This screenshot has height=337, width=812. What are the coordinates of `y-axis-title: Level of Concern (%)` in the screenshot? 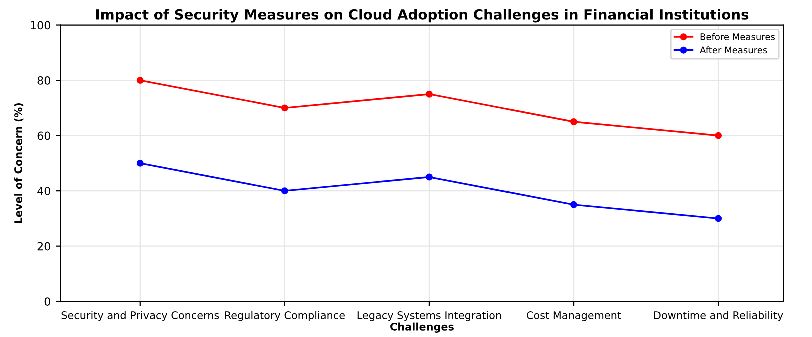 It's located at (19, 164).